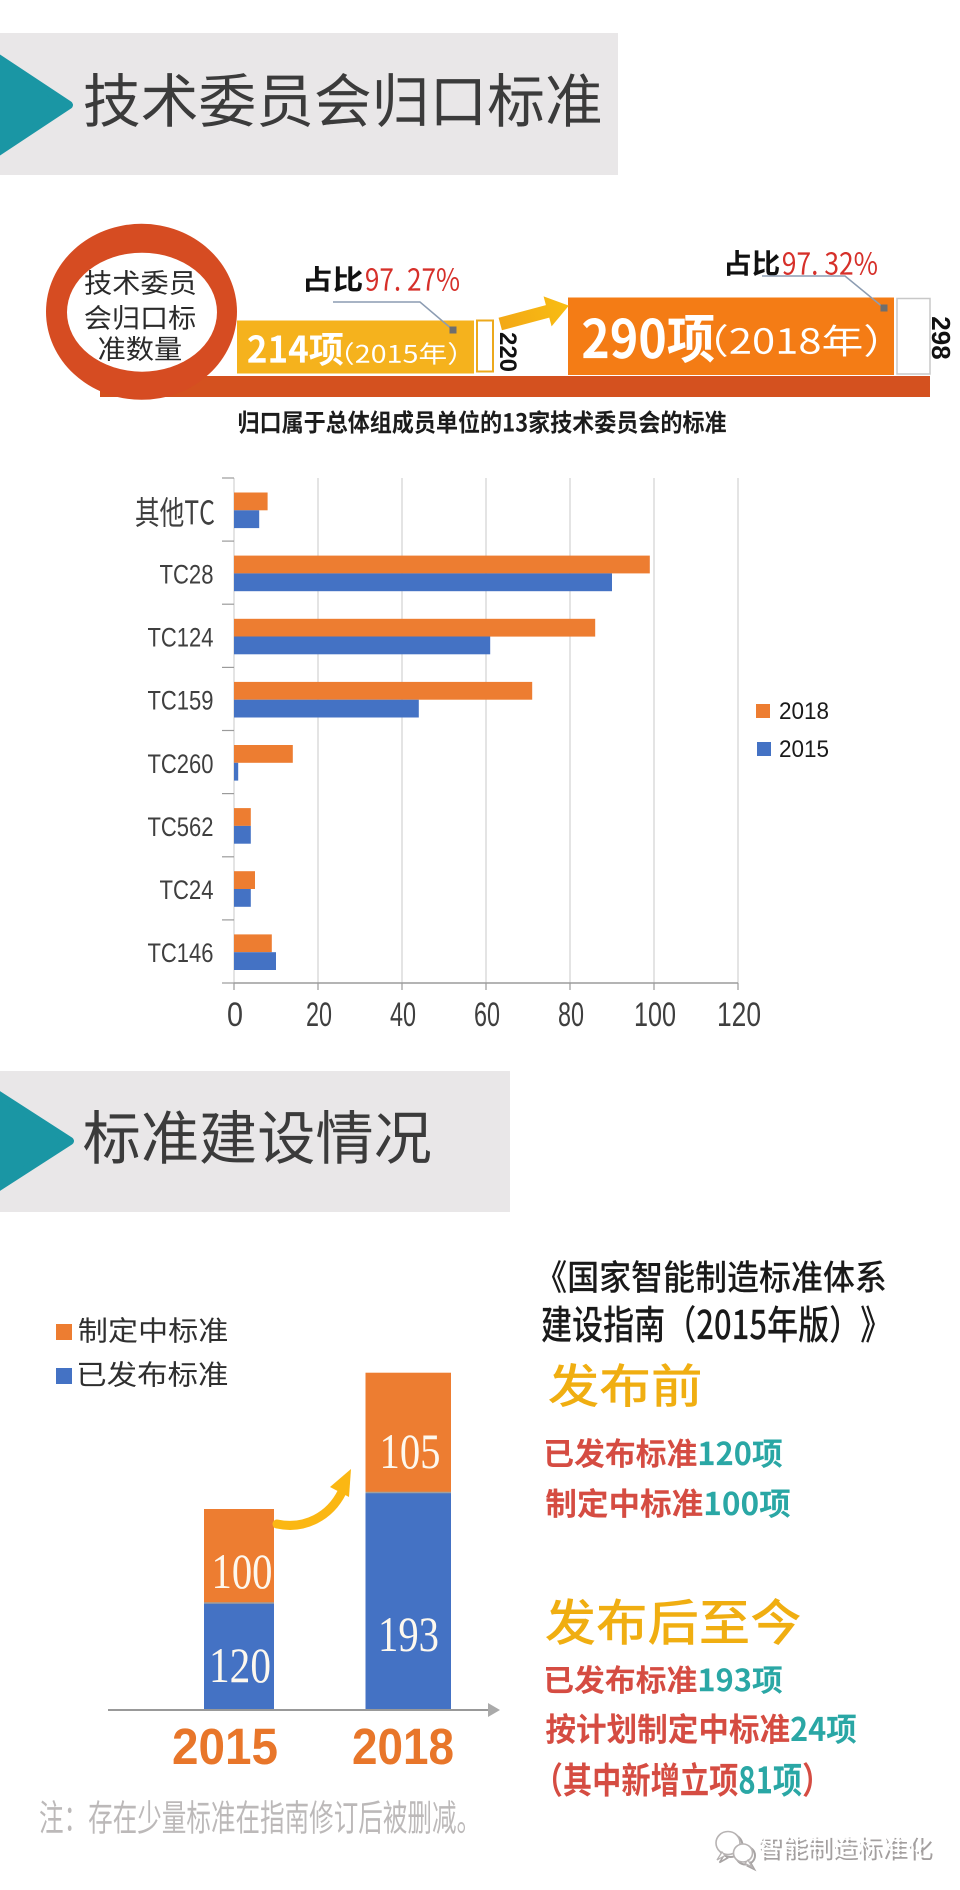 This screenshot has width=960, height=1890. I want to click on svg-text: 298, so click(941, 337).